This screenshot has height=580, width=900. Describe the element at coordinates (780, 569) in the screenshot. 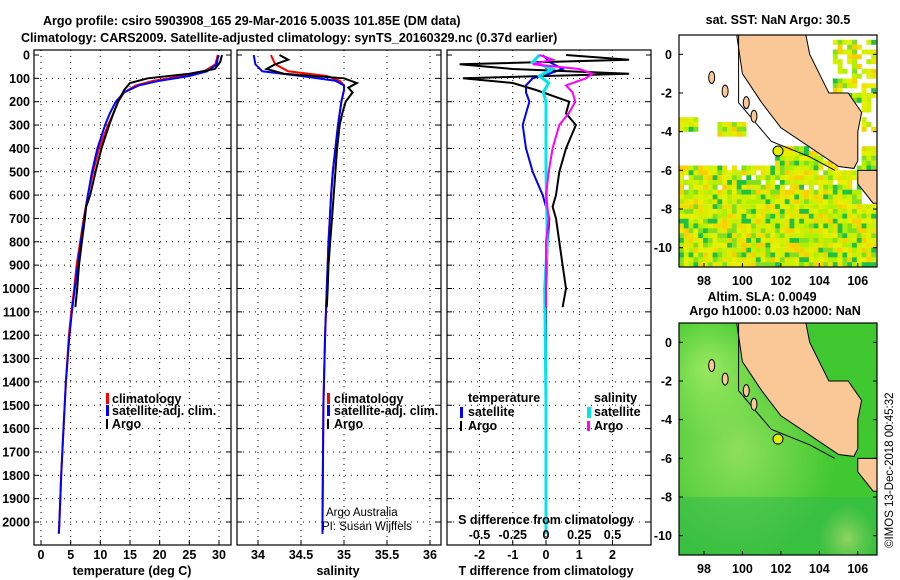

I see `lon-tick-label: 102` at that location.